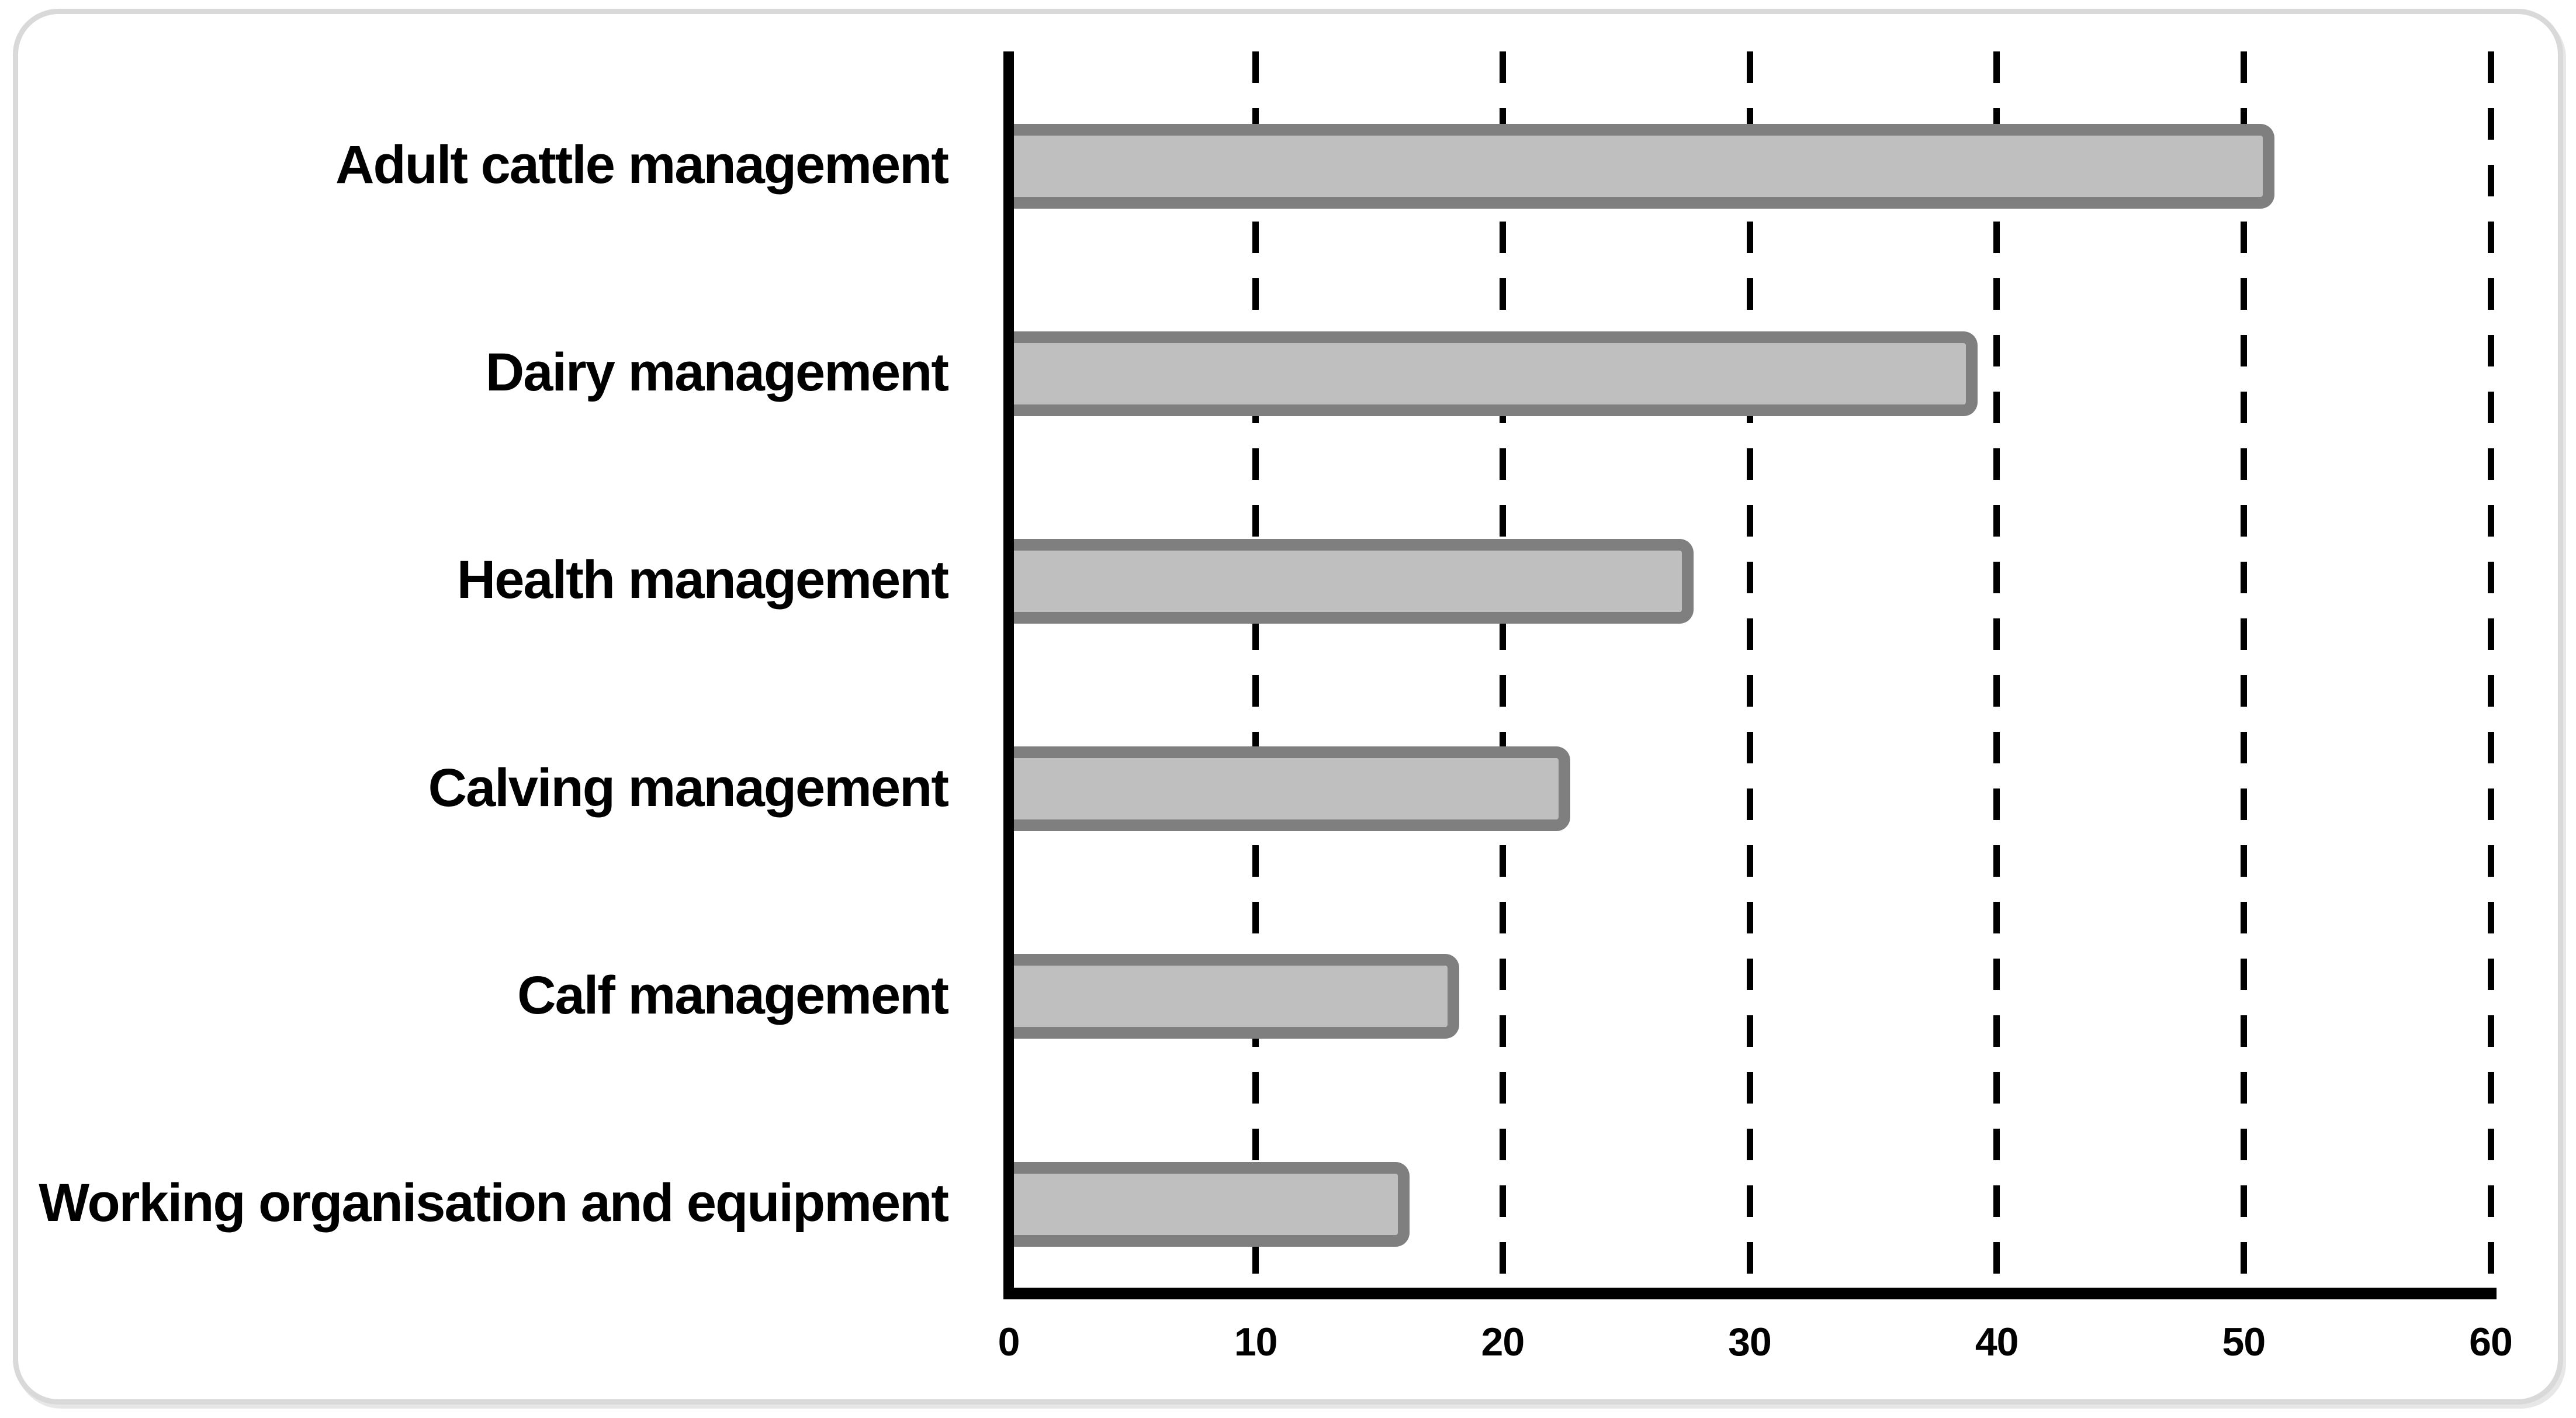 The image size is (2576, 1418). What do you see at coordinates (733, 995) in the screenshot?
I see `category-label: Calf management` at bounding box center [733, 995].